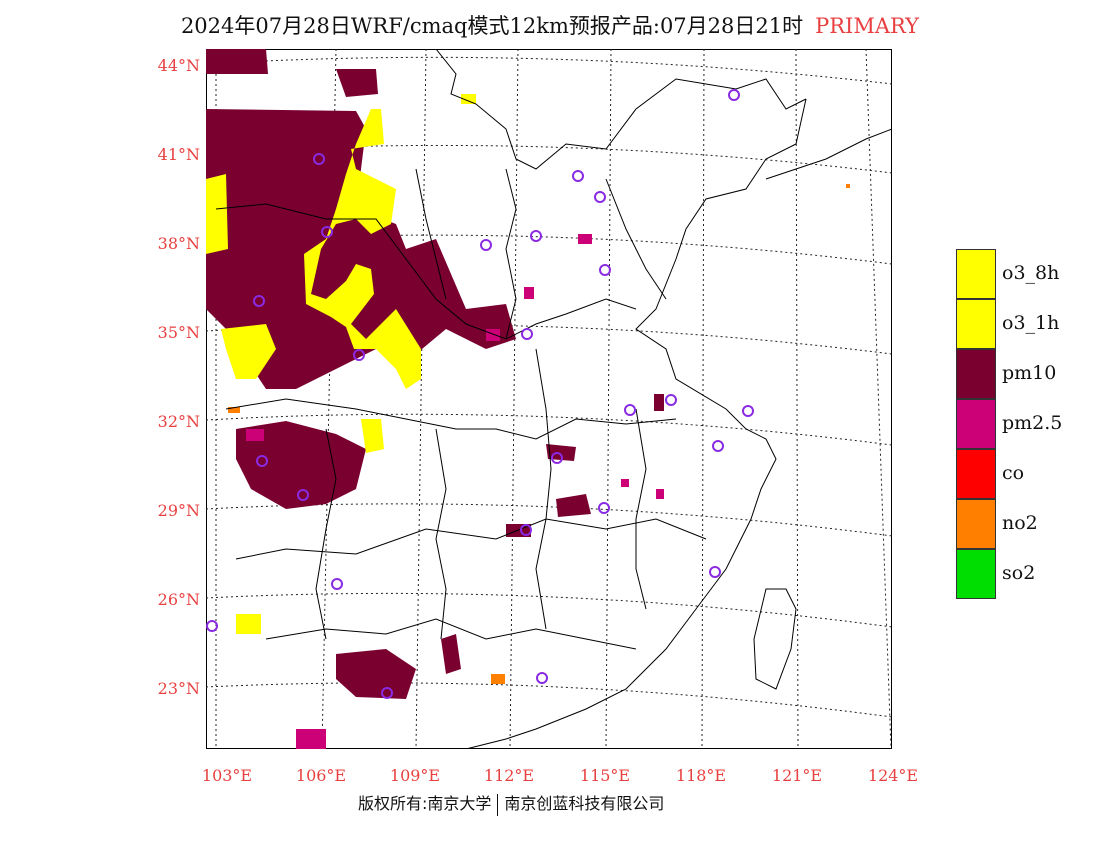 Image resolution: width=1100 pixels, height=850 pixels. I want to click on lat-label-38: 38°N, so click(178, 243).